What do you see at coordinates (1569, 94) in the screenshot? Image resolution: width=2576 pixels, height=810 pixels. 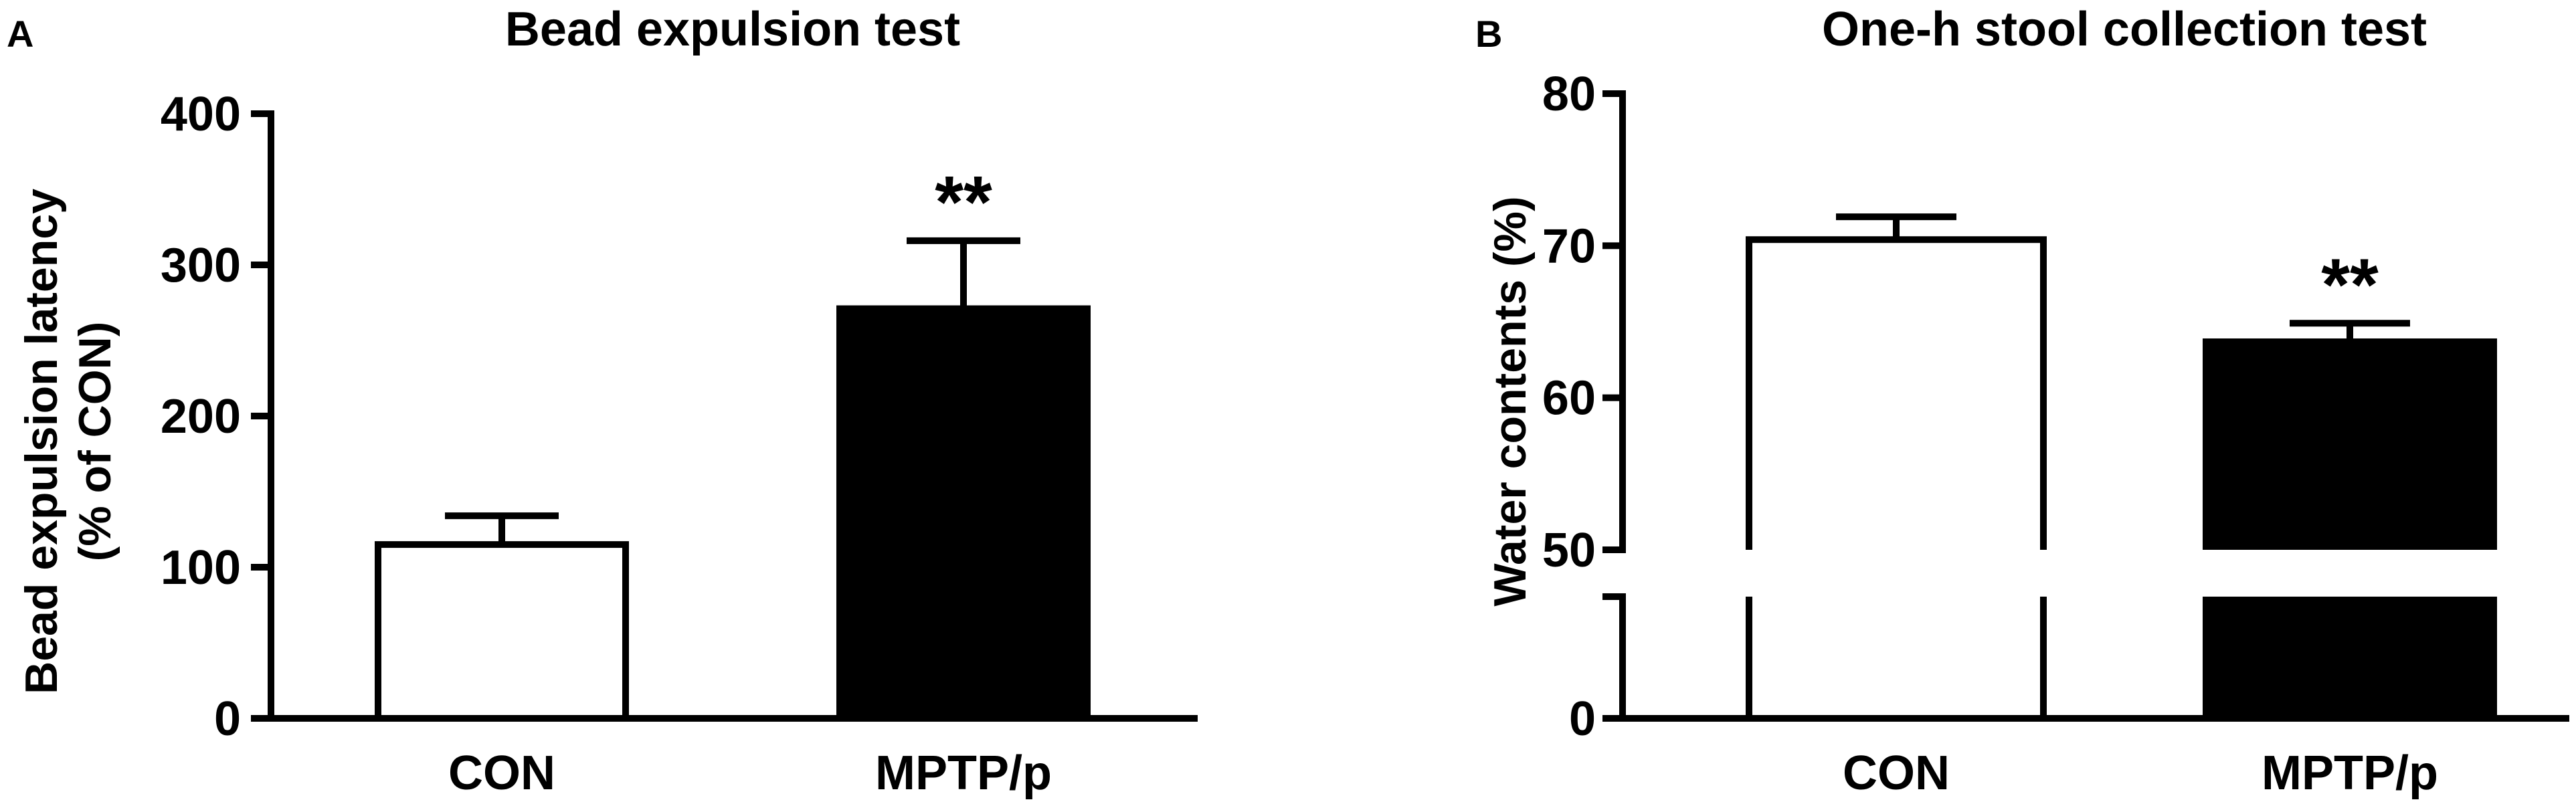 I see `panel-b-y-tick-label: 80` at bounding box center [1569, 94].